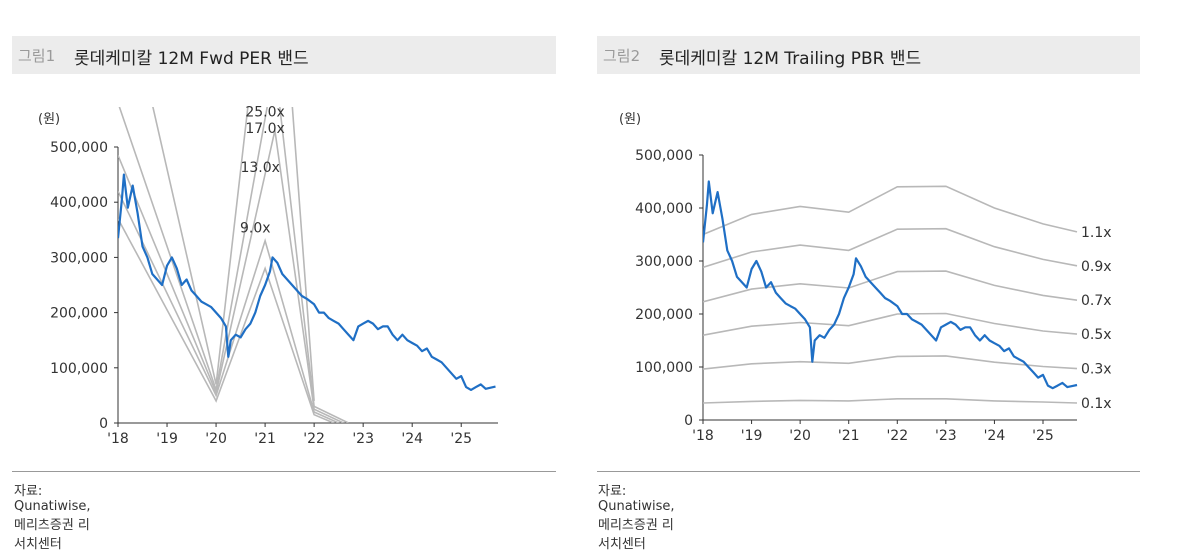  Describe the element at coordinates (1096, 370) in the screenshot. I see `band-label: 0.3x` at that location.